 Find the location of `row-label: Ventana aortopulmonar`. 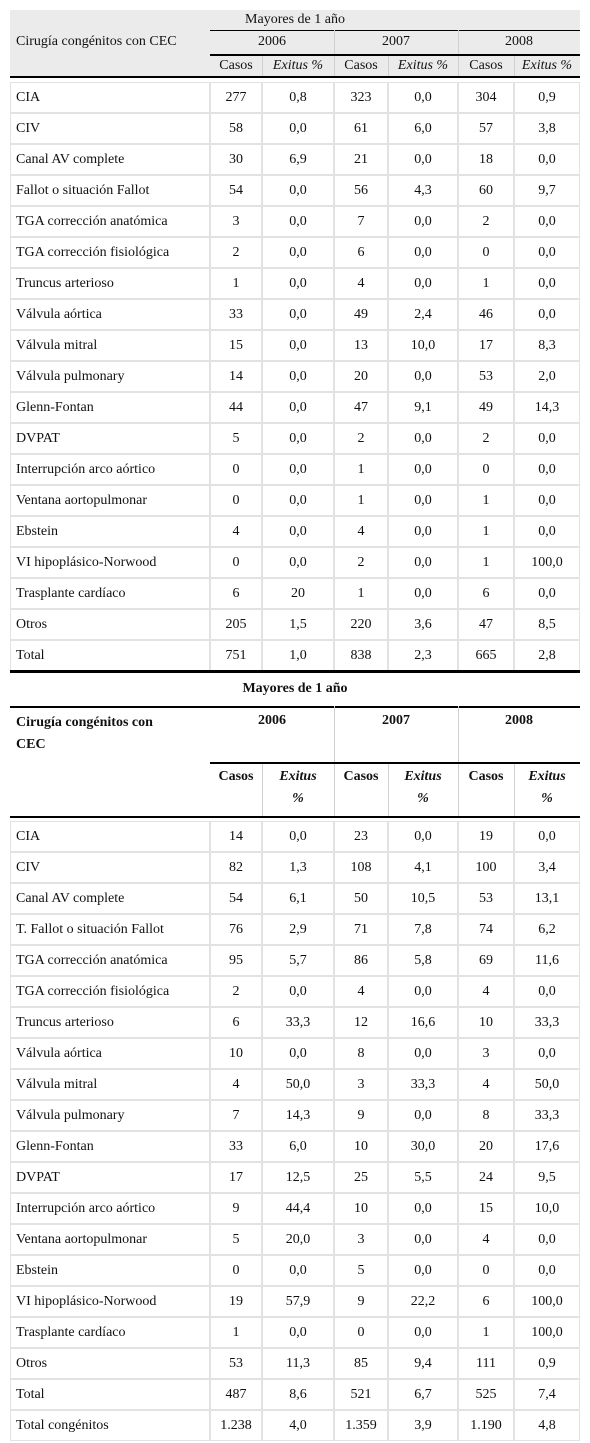

row-label: Ventana aortopulmonar is located at coordinates (82, 1239).